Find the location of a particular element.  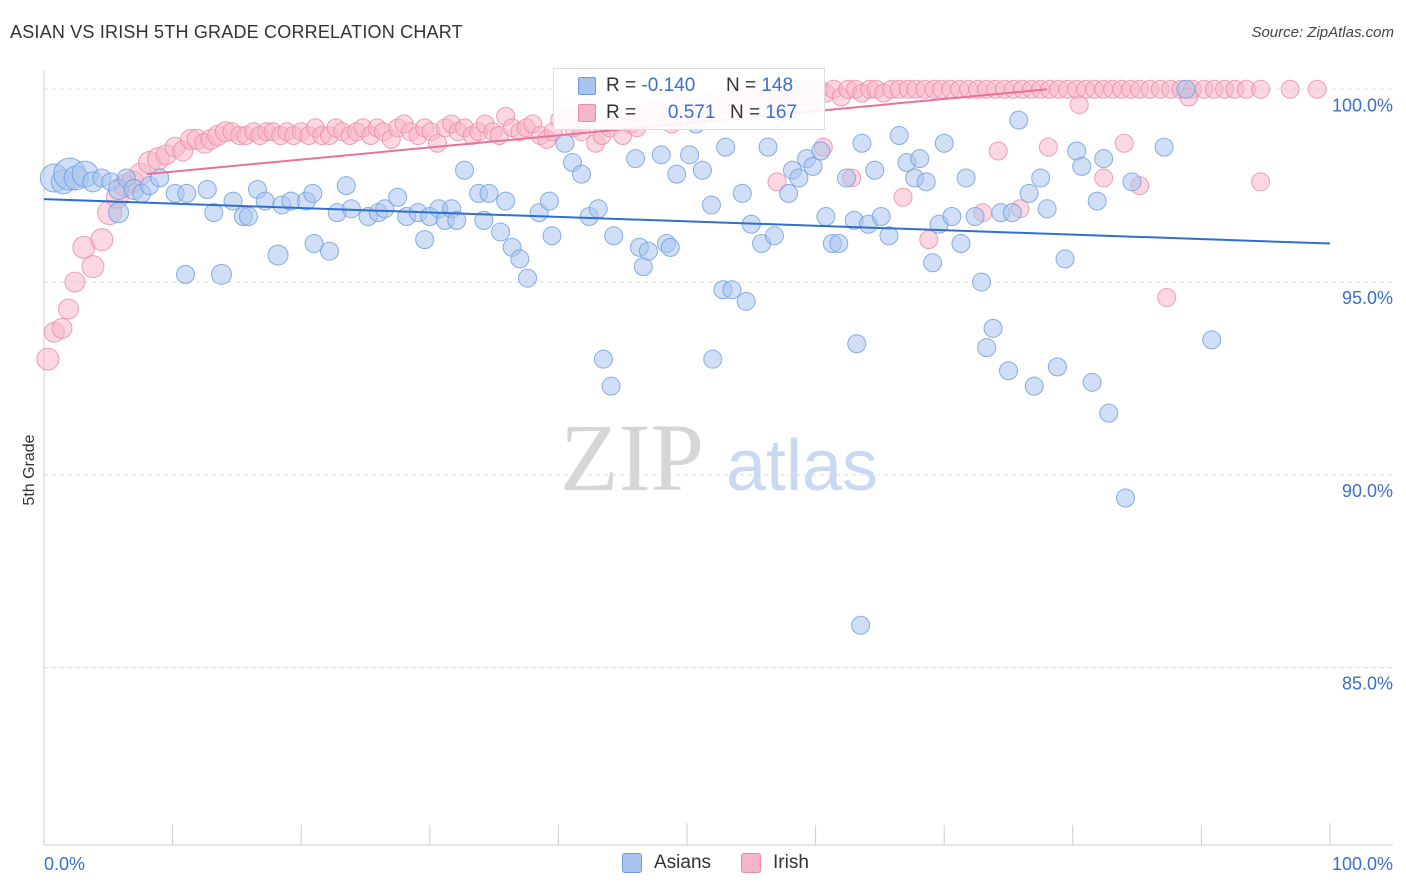

legend-label: Irish is located at coordinates (791, 862).